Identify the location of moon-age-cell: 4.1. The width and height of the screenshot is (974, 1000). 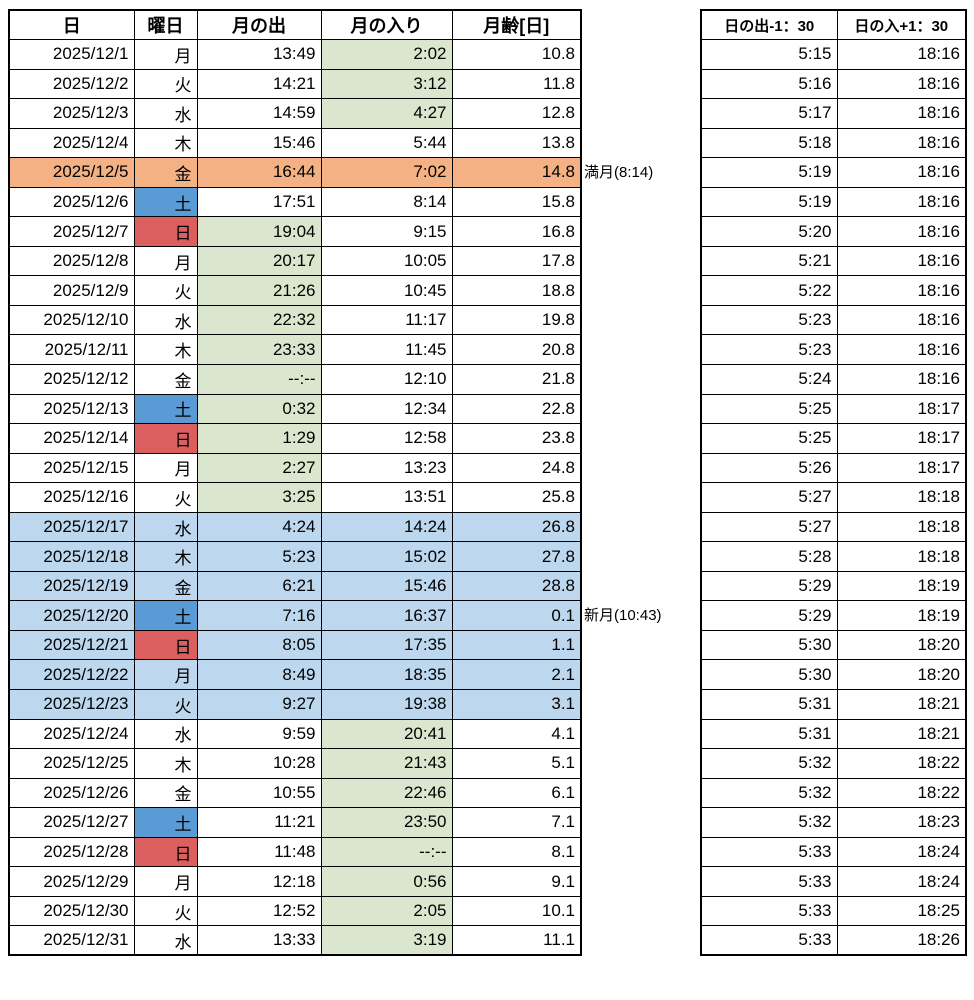
(516, 734).